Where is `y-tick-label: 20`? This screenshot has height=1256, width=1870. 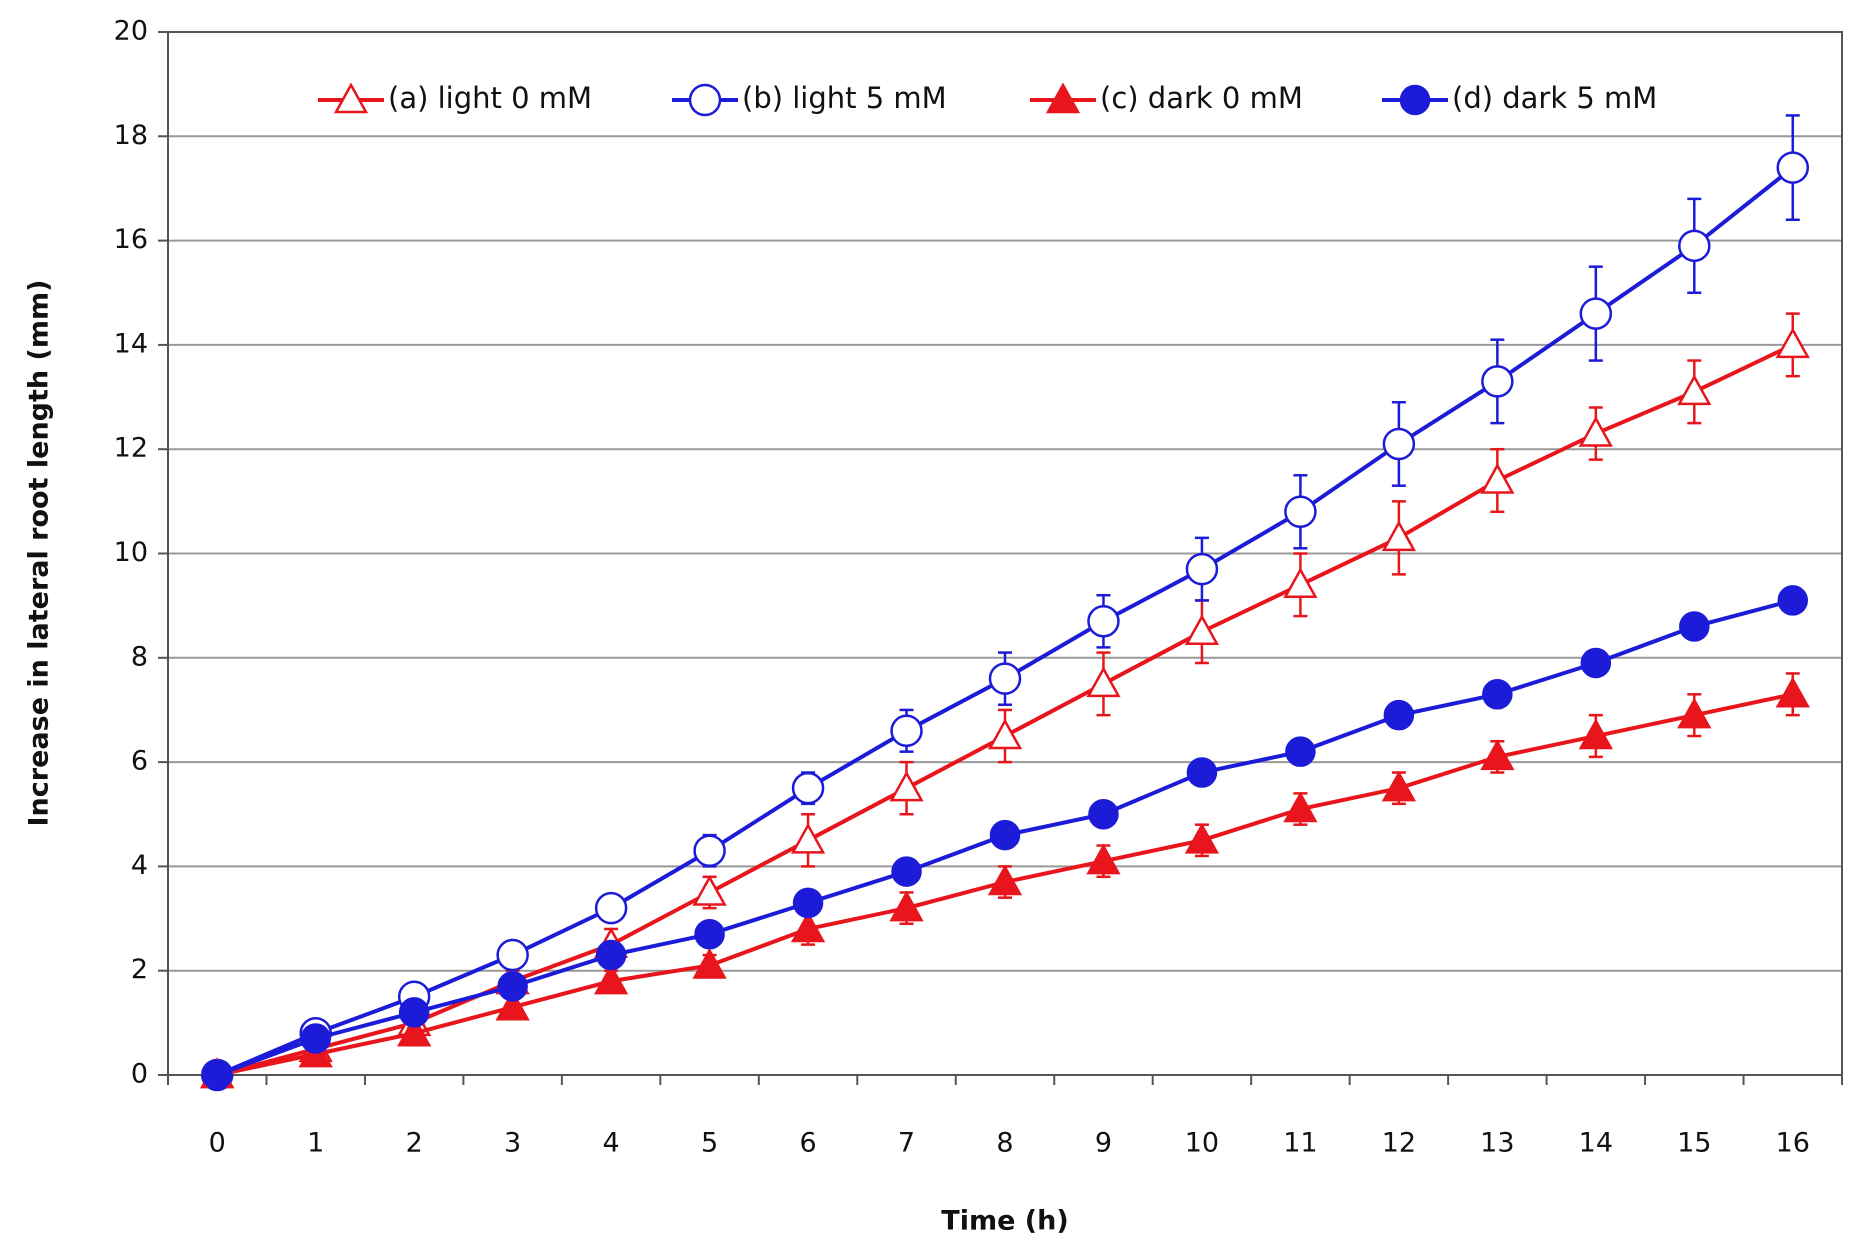
y-tick-label: 20 is located at coordinates (131, 31).